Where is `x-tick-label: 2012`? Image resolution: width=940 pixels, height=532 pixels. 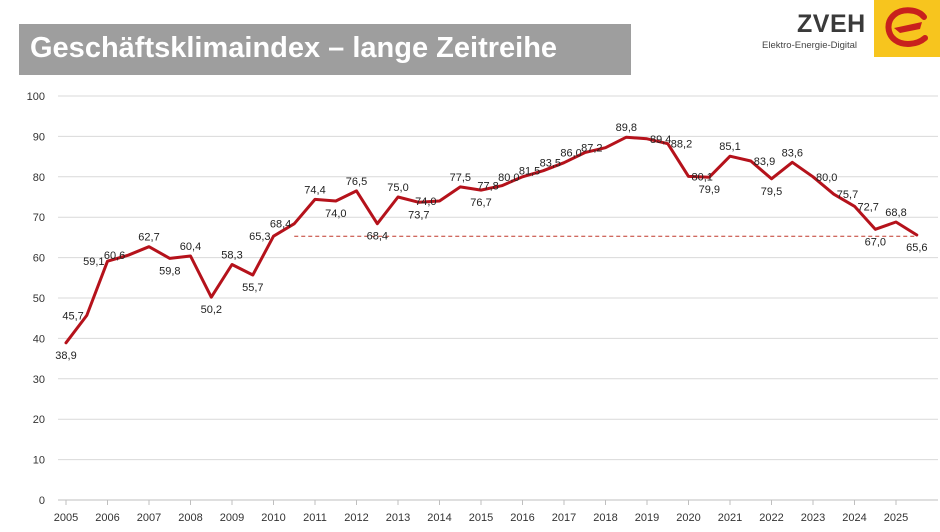 x-tick-label: 2012 is located at coordinates (356, 518).